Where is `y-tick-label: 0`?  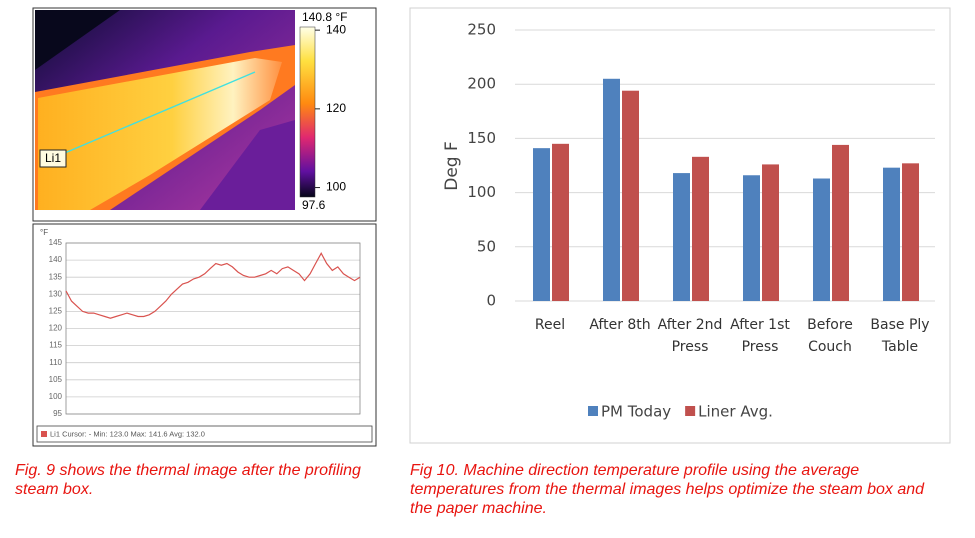
y-tick-label: 0 is located at coordinates (491, 301).